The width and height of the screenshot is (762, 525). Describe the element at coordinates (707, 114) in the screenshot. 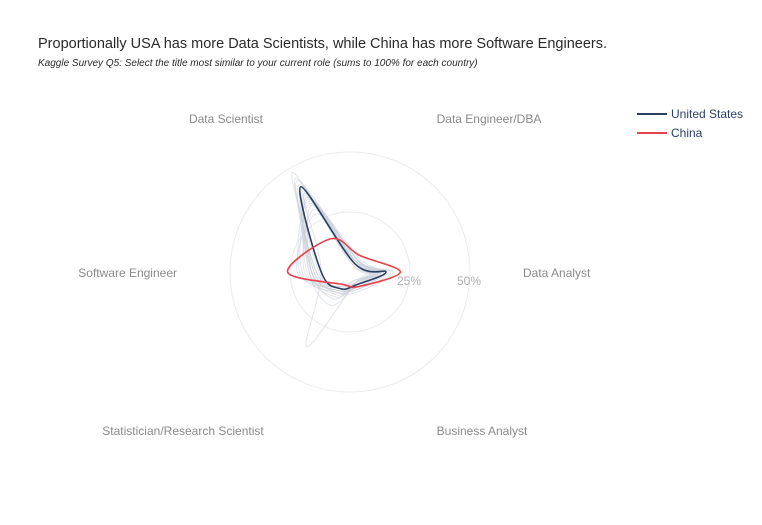

I see `legend-label: United States` at that location.